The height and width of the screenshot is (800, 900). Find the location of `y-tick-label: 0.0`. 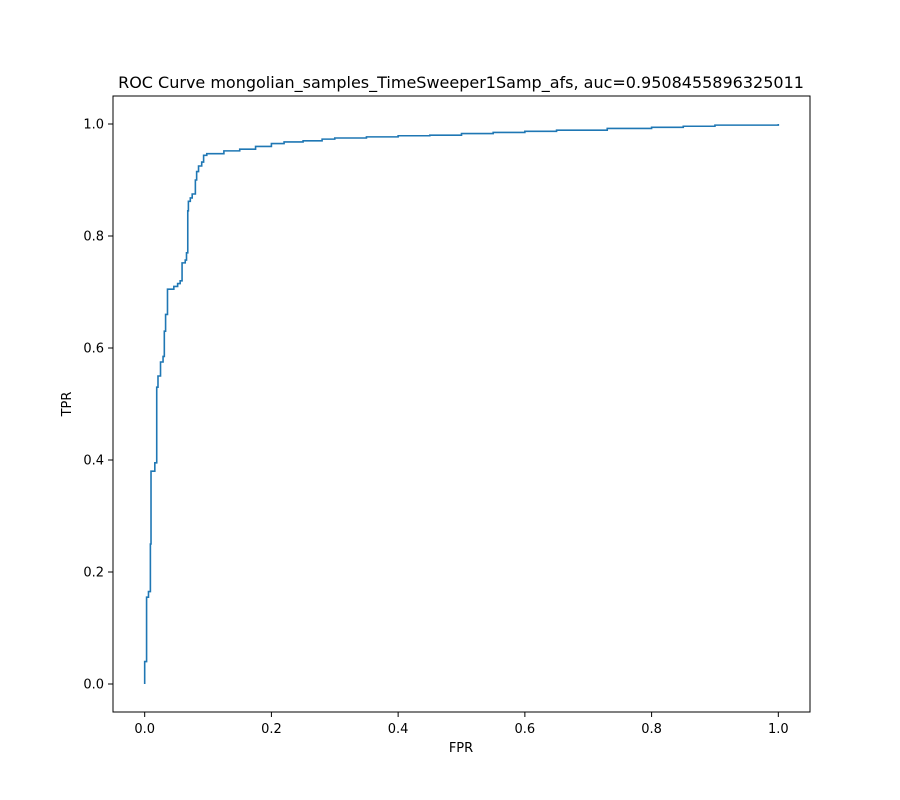

y-tick-label: 0.0 is located at coordinates (93, 685).